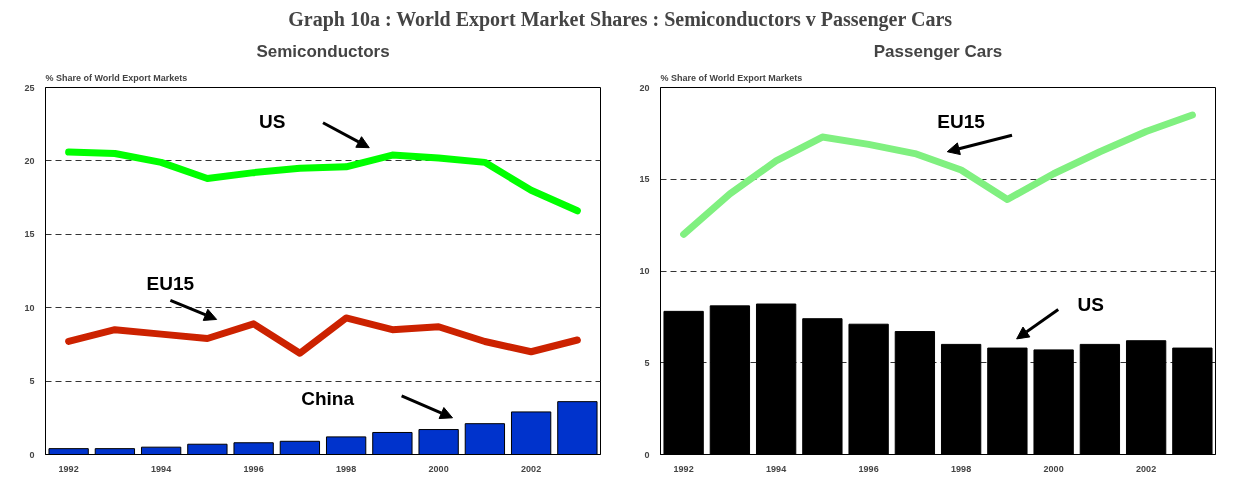 The height and width of the screenshot is (484, 1248). What do you see at coordinates (620, 19) in the screenshot?
I see `text: Graph 10a : World Export Market Shares : Semiconductors v Passenger Cars` at bounding box center [620, 19].